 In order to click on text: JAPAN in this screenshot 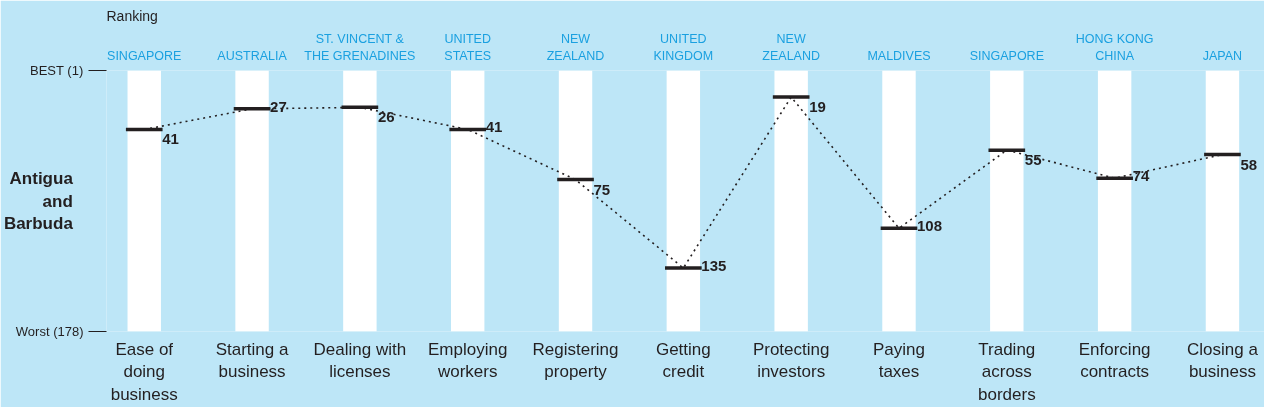, I will do `click(1222, 55)`.